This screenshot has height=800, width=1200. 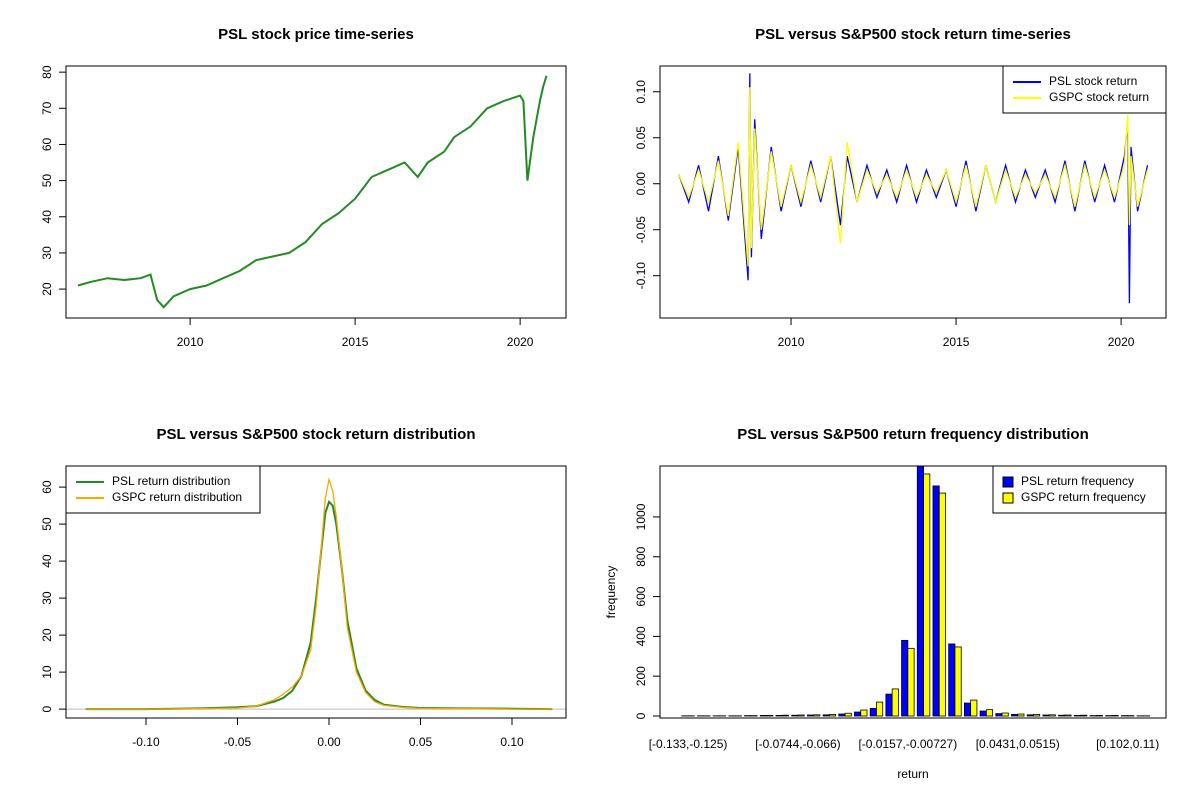 I want to click on y-tick-label: 400, so click(x=641, y=636).